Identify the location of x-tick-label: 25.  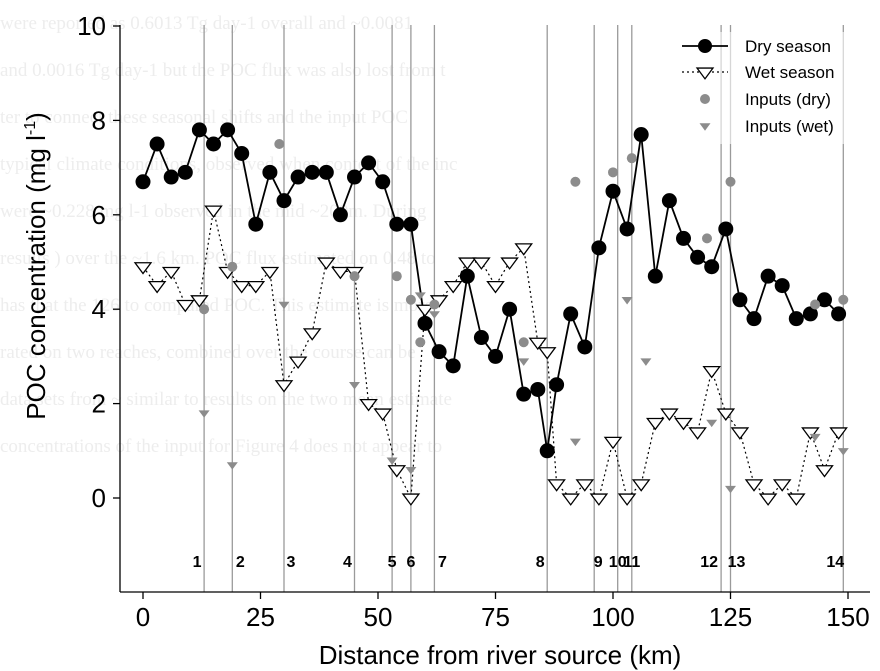
(260, 617).